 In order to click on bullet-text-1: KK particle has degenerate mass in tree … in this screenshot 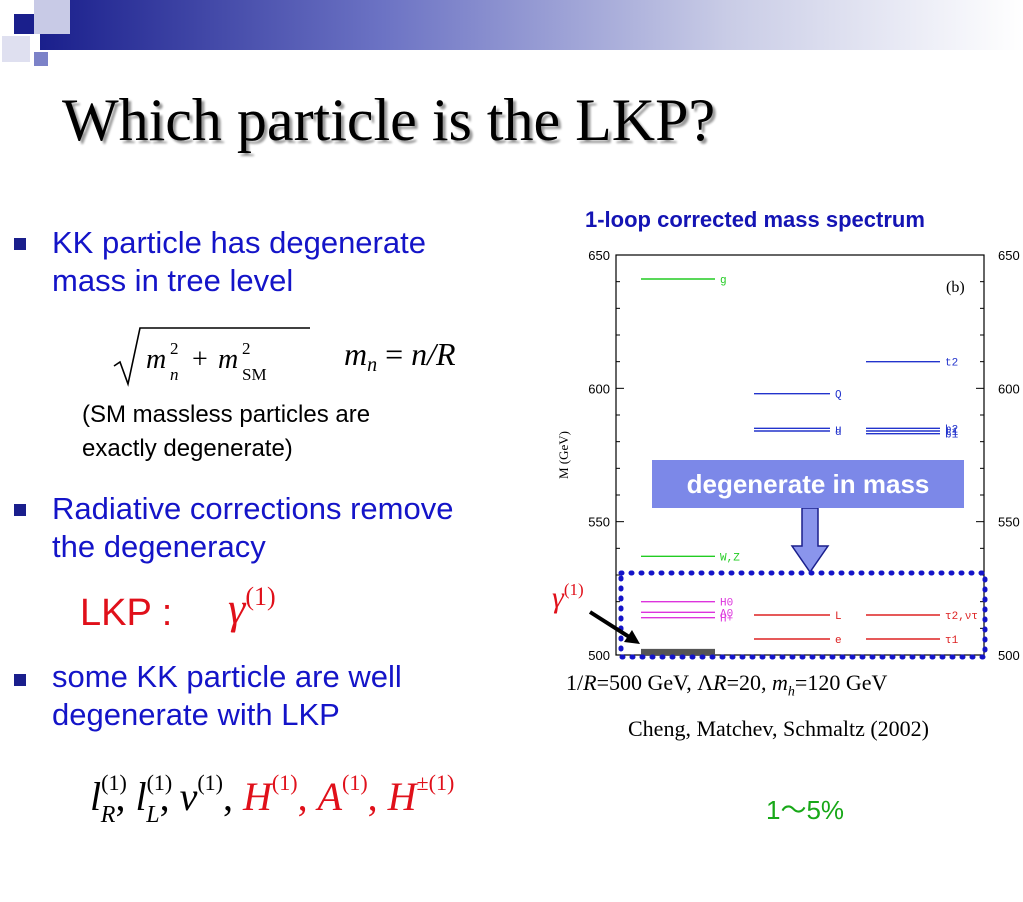, I will do `click(239, 262)`.